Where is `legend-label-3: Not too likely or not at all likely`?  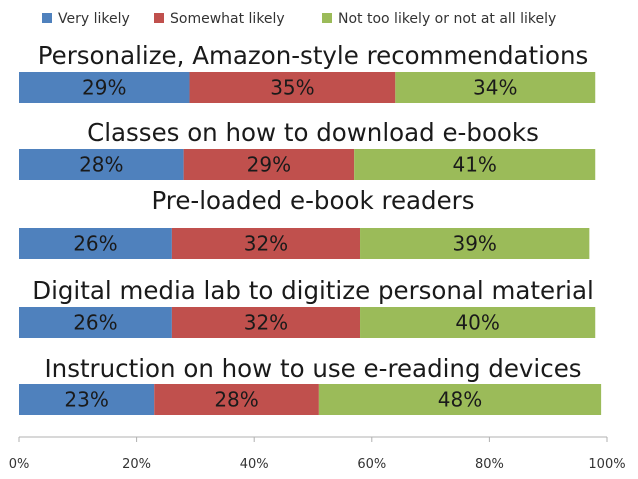 legend-label-3: Not too likely or not at all likely is located at coordinates (447, 19).